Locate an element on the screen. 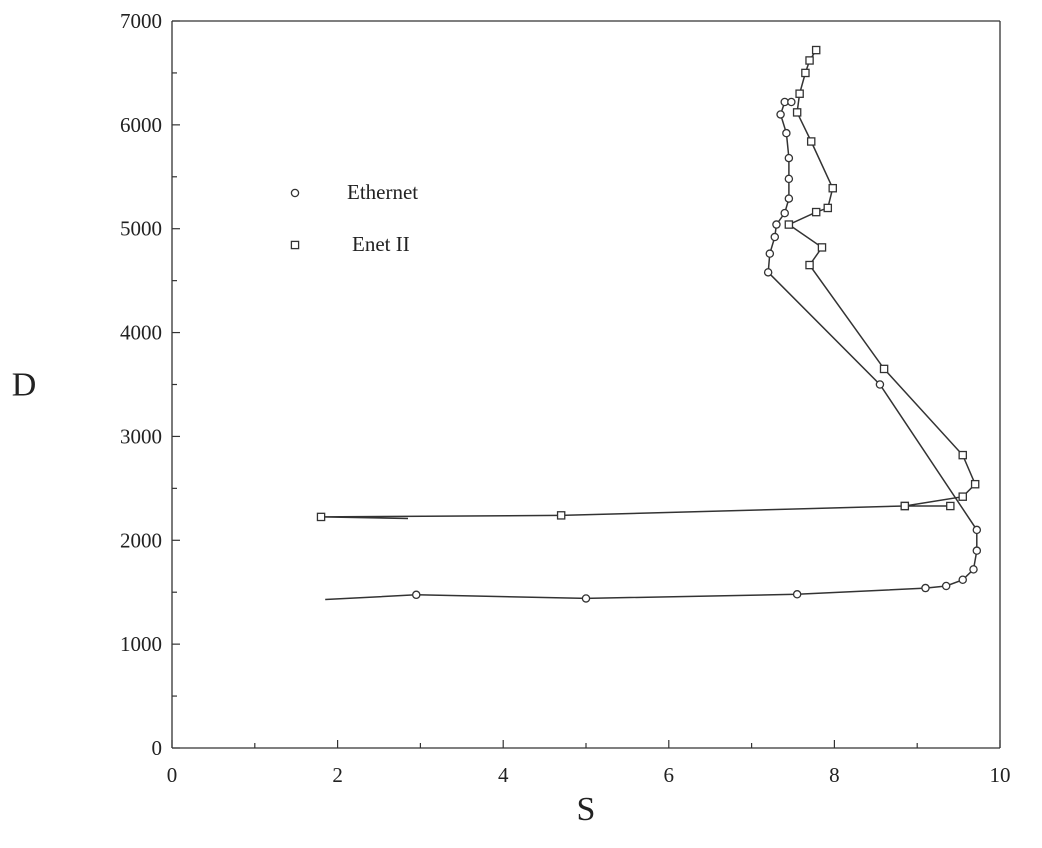 The height and width of the screenshot is (848, 1042). legend-label: Enet II is located at coordinates (381, 244).